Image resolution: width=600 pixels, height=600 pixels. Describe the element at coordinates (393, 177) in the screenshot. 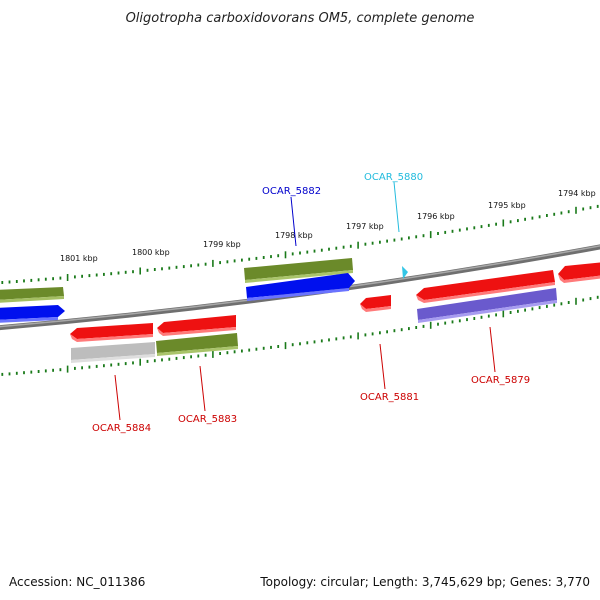

I see `label-ocar-5880: OCAR_5880` at that location.